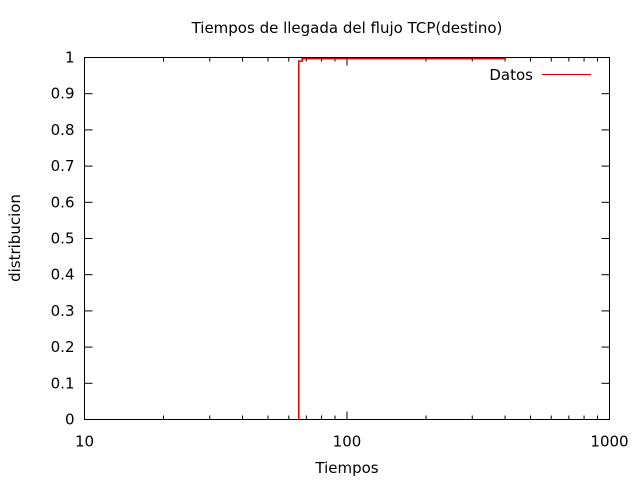 The image size is (640, 480). Describe the element at coordinates (63, 383) in the screenshot. I see `y-tick-label: 0.1` at that location.